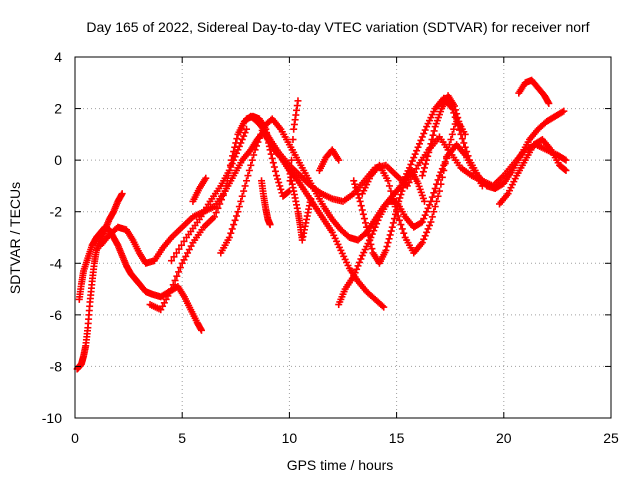  What do you see at coordinates (290, 438) in the screenshot?
I see `x-tick-label: 10` at bounding box center [290, 438].